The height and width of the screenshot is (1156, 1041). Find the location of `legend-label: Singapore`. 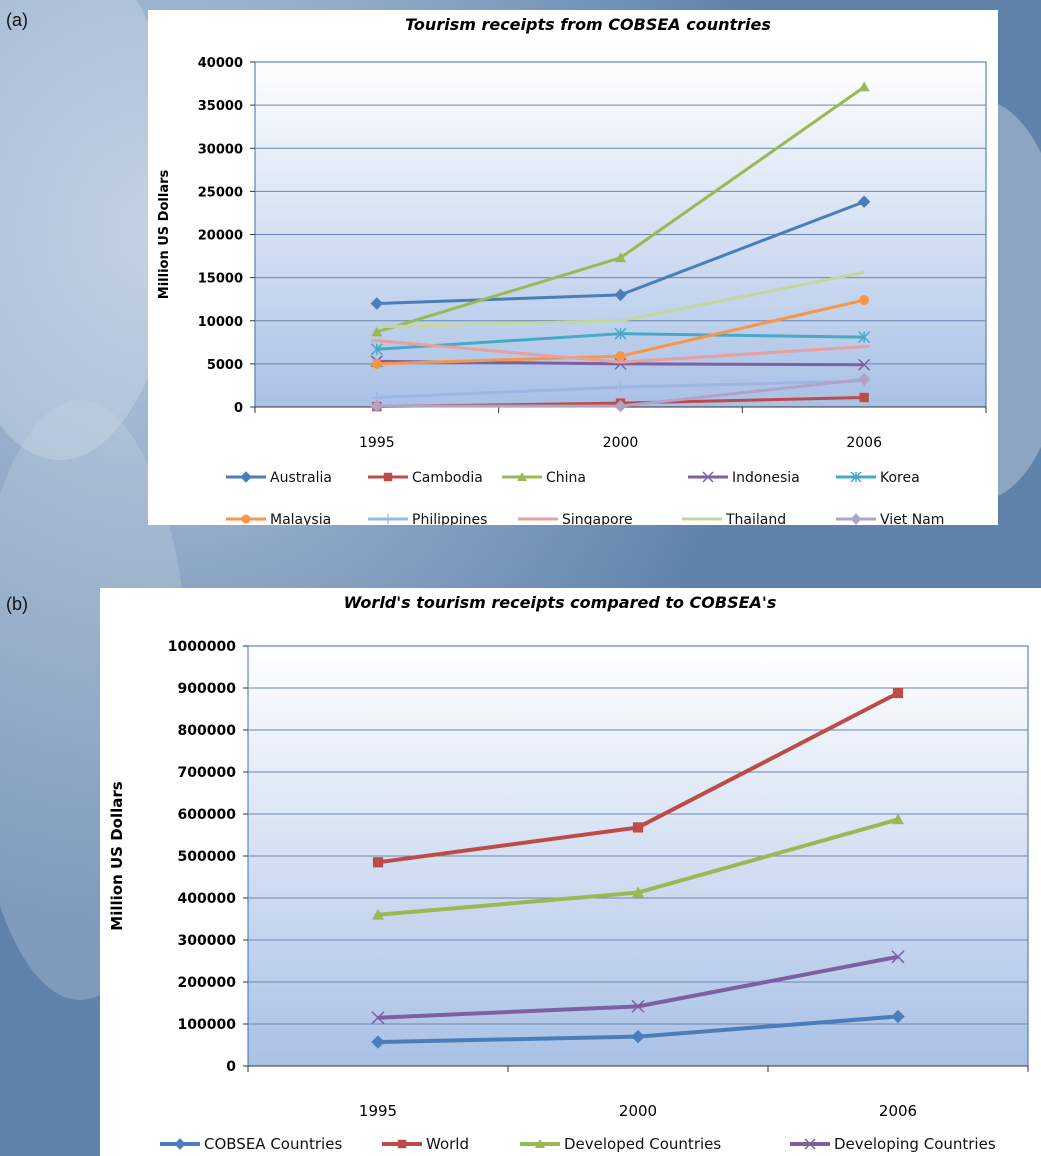

legend-label: Singapore is located at coordinates (597, 518).